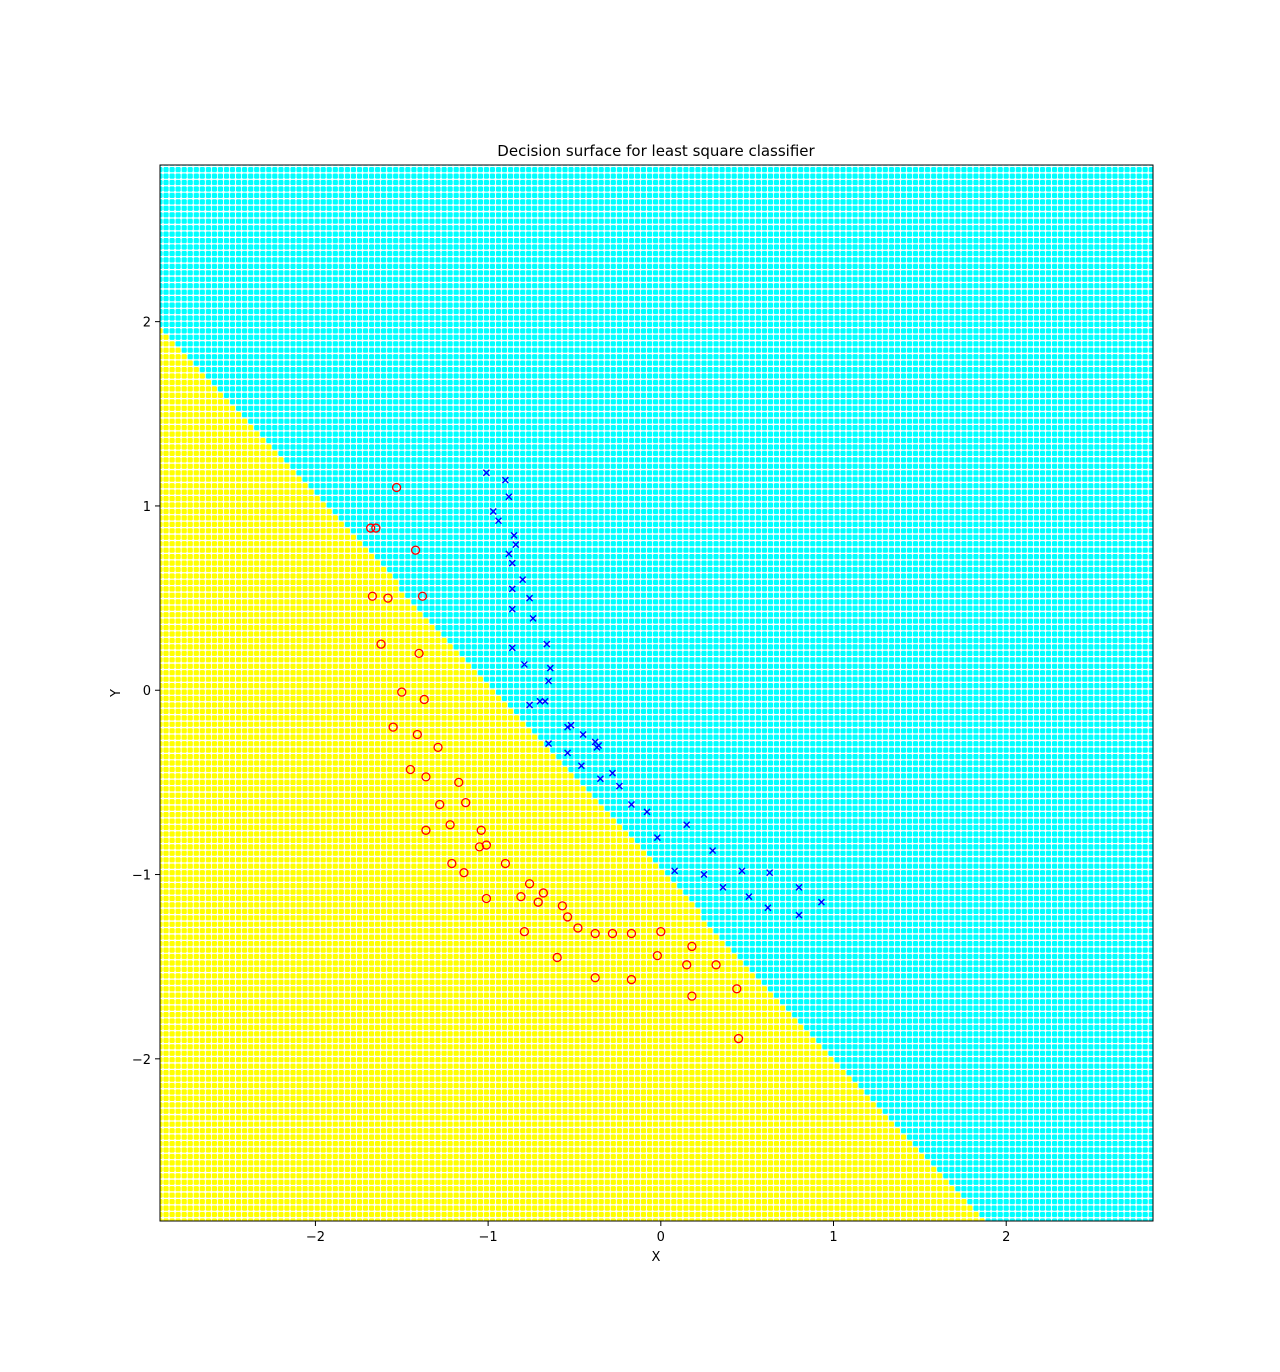  Describe the element at coordinates (147, 507) in the screenshot. I see `y-tick-label: 1` at that location.